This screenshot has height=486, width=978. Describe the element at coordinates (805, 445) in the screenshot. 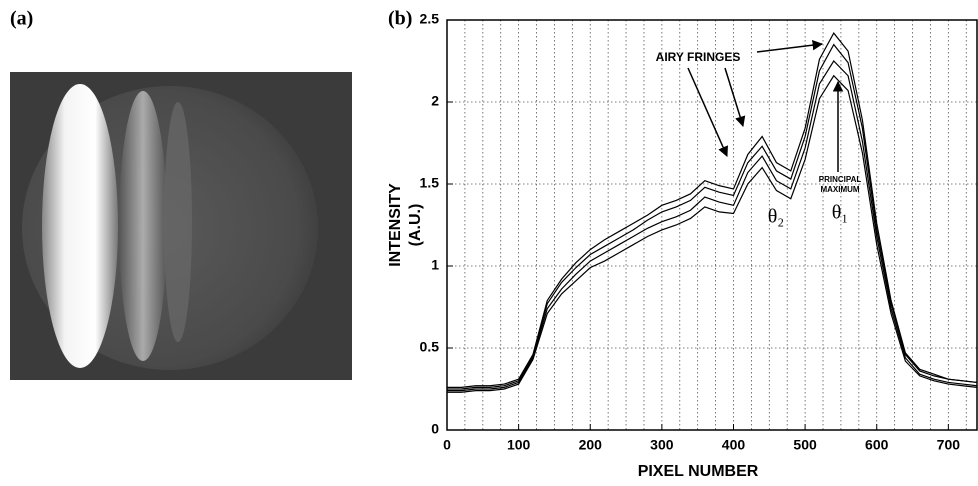

I see `x-tick-label: 500` at that location.